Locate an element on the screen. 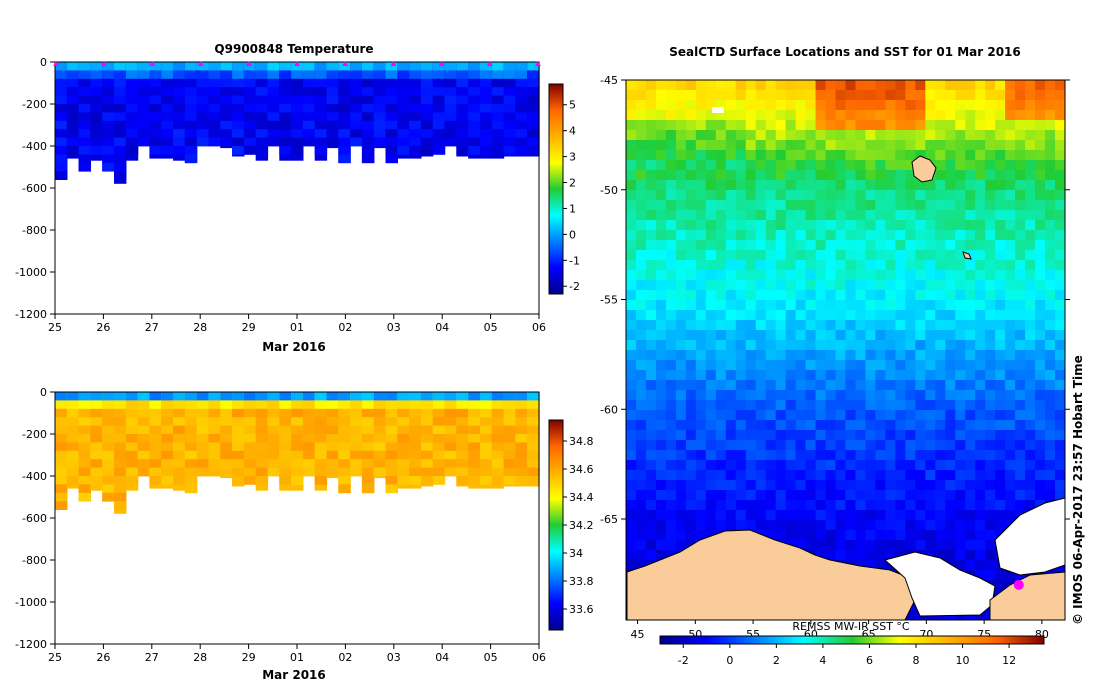 The image size is (1099, 700). sst-colorbar-tick-label: -2 is located at coordinates (683, 660).